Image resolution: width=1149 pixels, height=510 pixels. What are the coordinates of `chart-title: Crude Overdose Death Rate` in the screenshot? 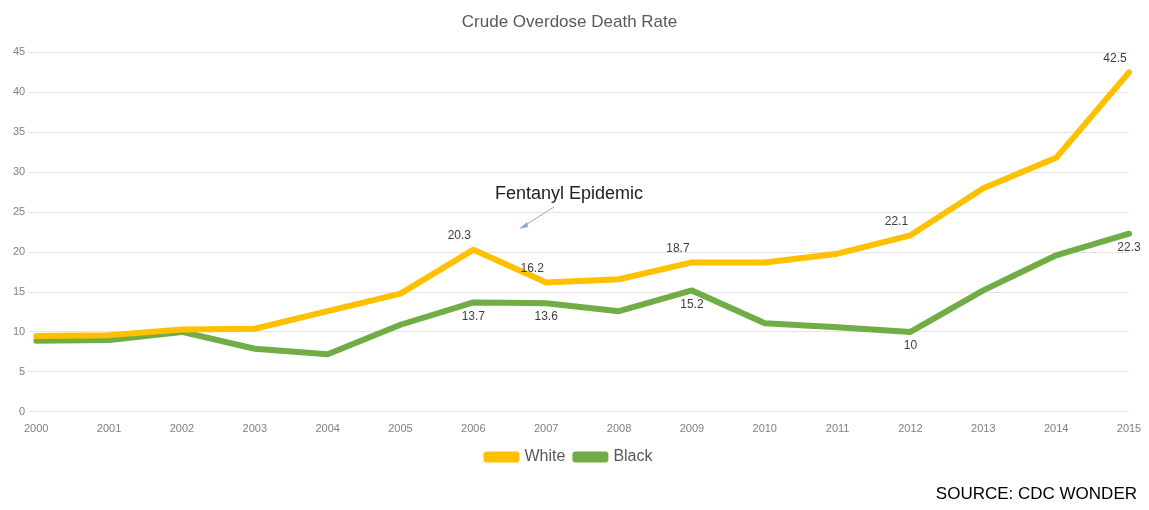 It's located at (569, 21).